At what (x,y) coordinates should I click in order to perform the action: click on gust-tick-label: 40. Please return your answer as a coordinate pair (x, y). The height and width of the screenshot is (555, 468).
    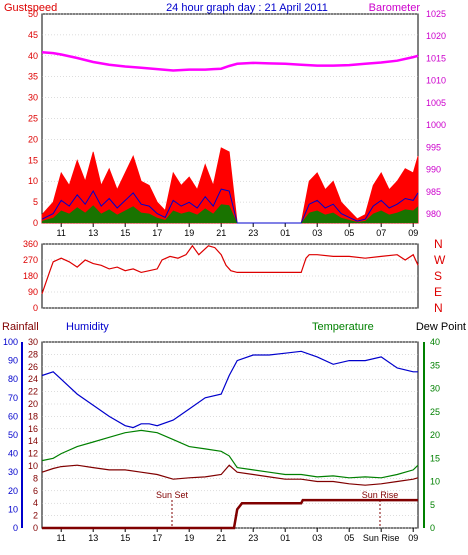
    Looking at the image, I should click on (33, 56).